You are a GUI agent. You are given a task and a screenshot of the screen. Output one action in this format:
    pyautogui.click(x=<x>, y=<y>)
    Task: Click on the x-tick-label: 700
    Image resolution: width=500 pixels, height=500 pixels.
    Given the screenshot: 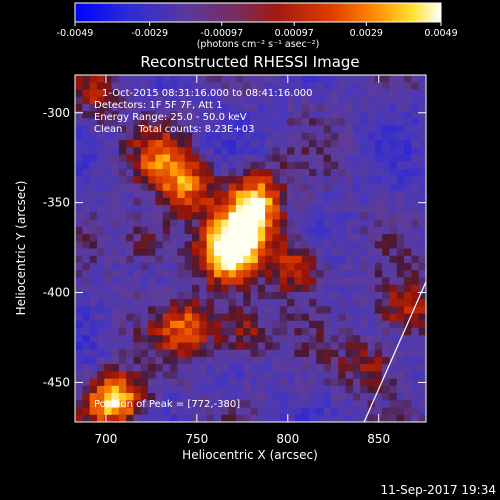 What is the action you would take?
    pyautogui.click(x=105, y=439)
    